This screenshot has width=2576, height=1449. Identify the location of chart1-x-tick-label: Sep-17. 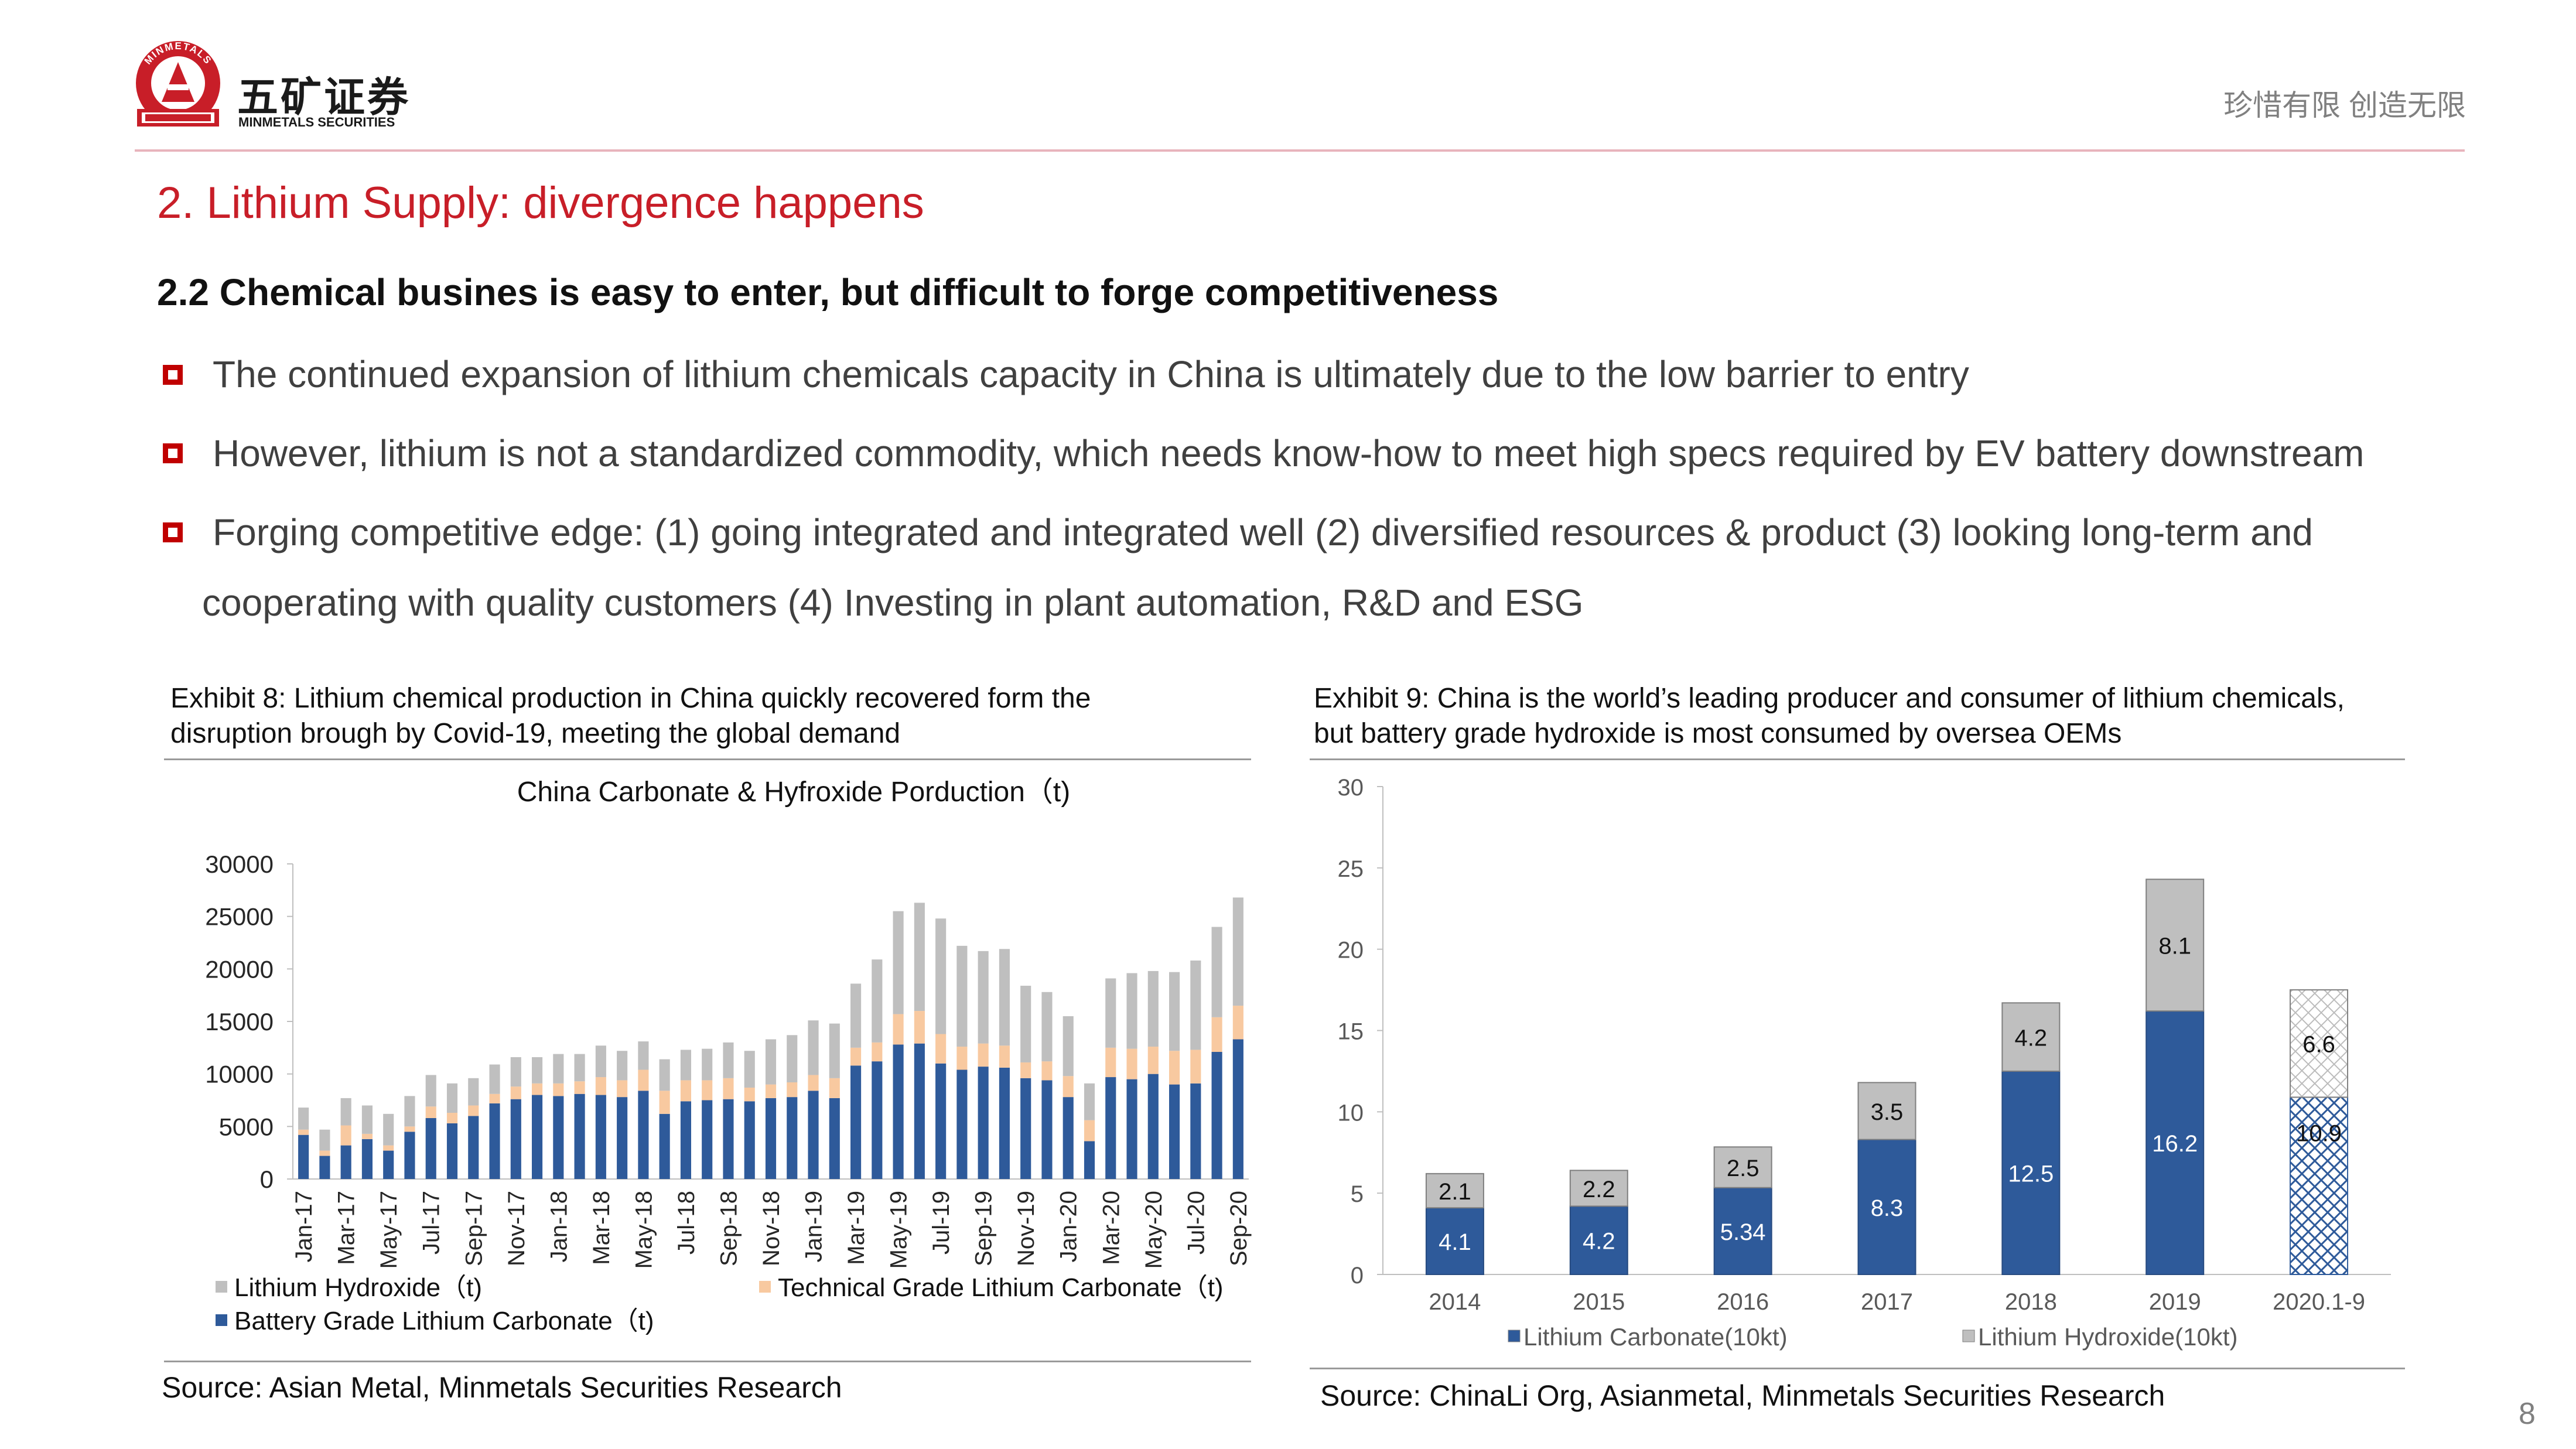
(474, 1228).